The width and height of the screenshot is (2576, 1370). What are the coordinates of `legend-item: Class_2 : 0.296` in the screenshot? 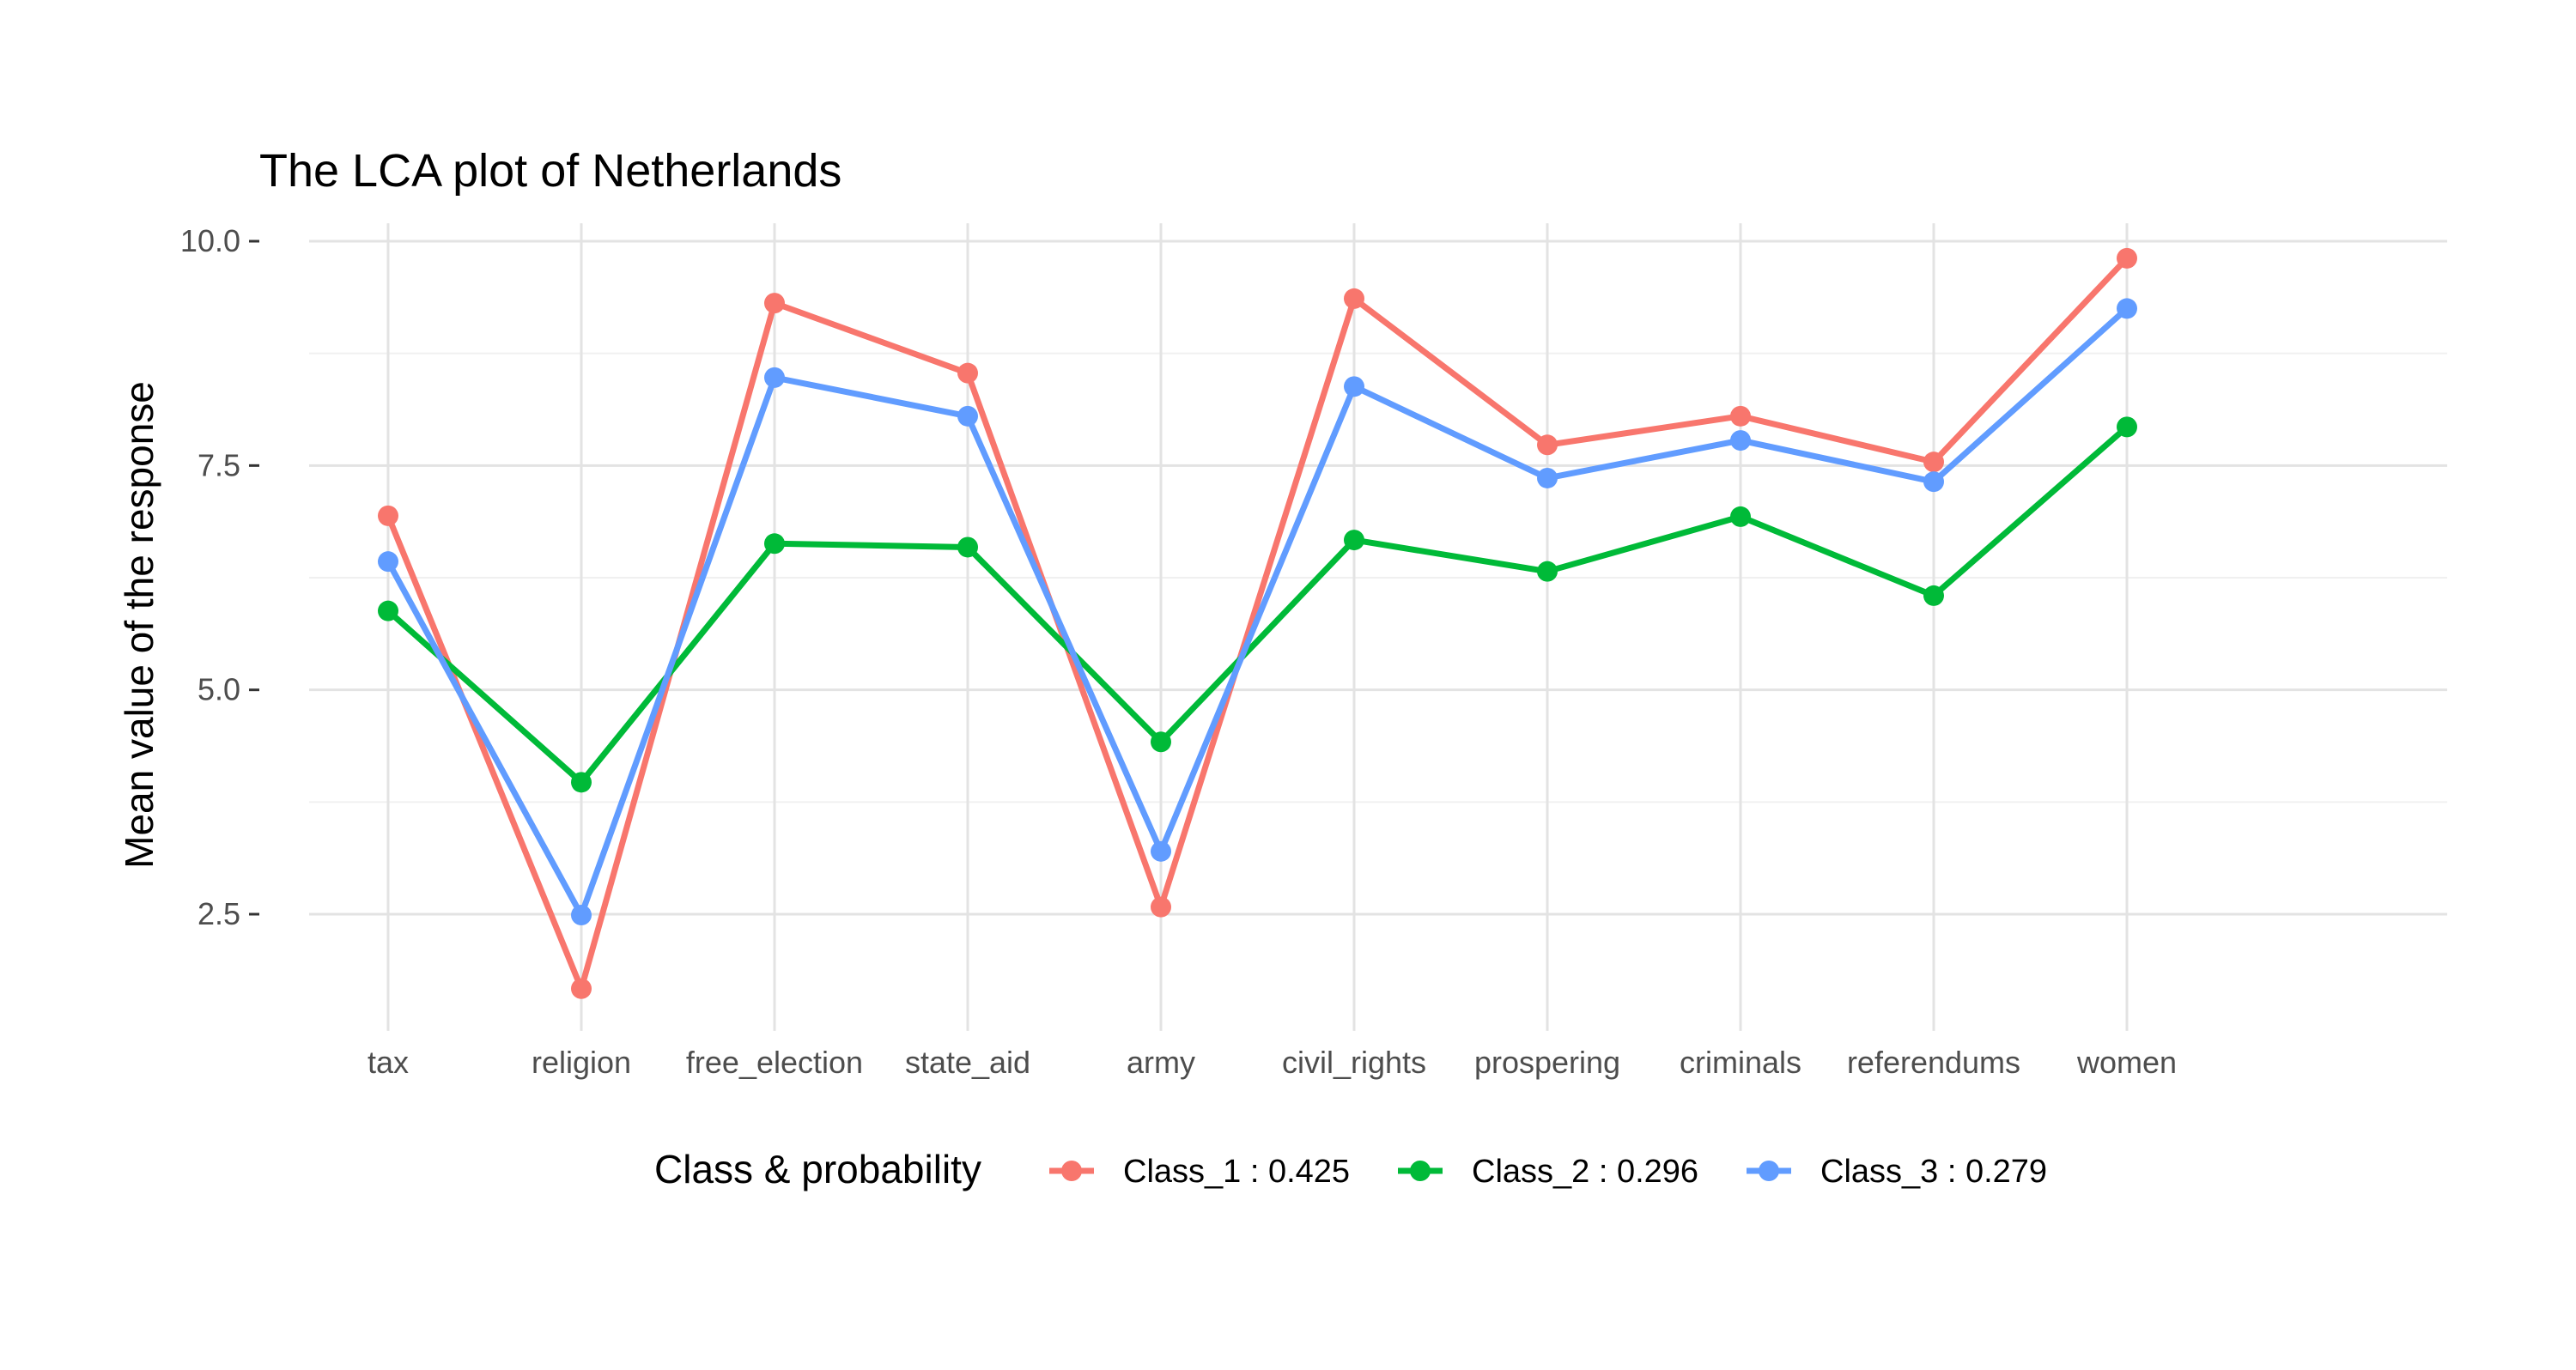 It's located at (1548, 1172).